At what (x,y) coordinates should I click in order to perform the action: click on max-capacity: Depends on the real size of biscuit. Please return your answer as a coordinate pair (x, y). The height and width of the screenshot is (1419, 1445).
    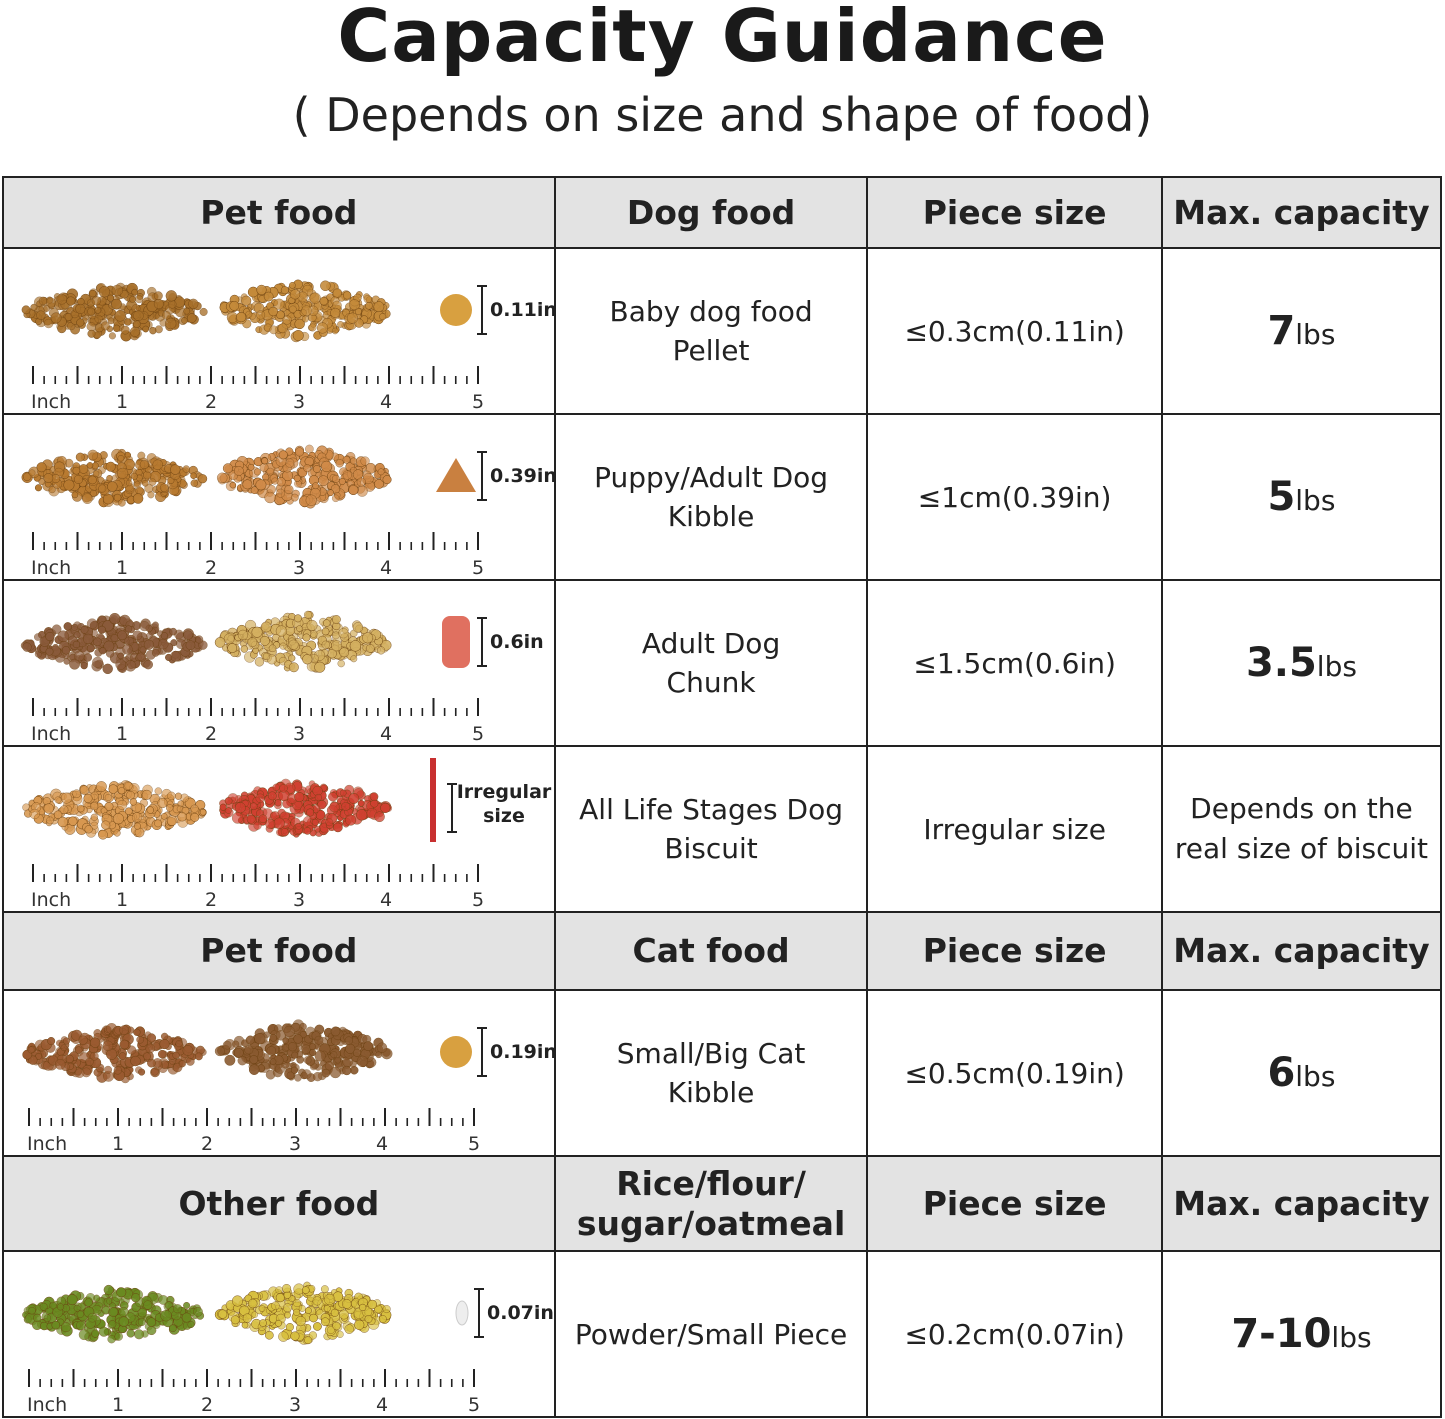
    Looking at the image, I should click on (1301, 828).